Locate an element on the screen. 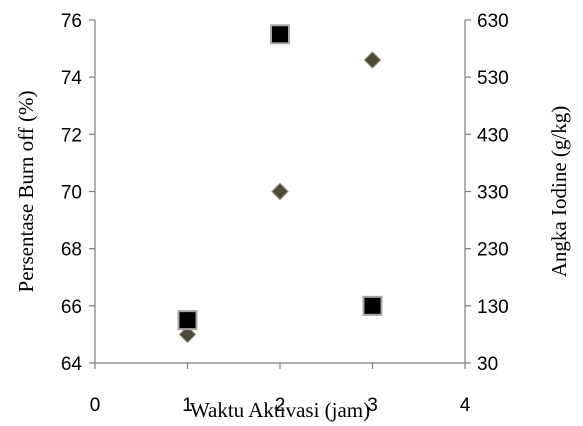  y2-tick-label: 130 is located at coordinates (493, 307).